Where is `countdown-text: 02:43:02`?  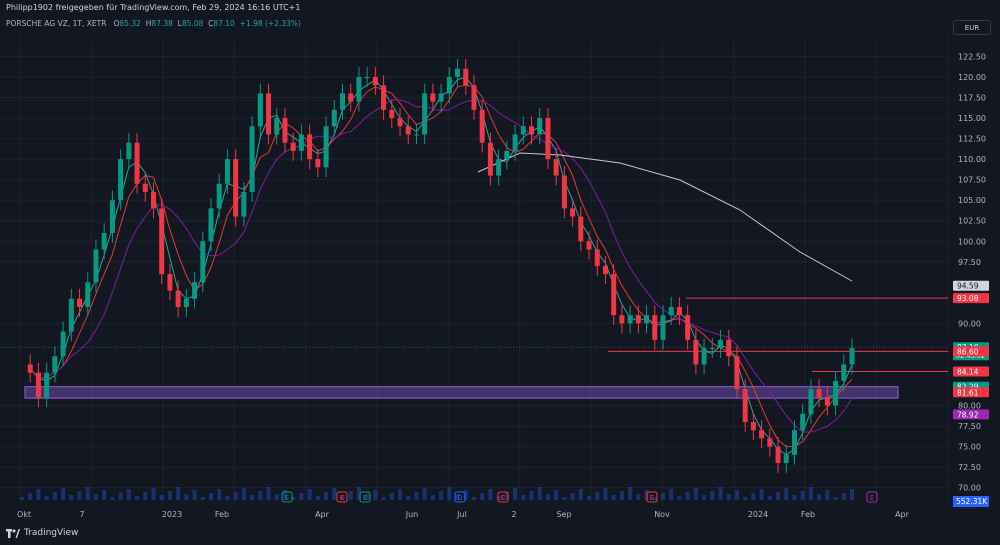 countdown-text: 02:43:02 is located at coordinates (970, 356).